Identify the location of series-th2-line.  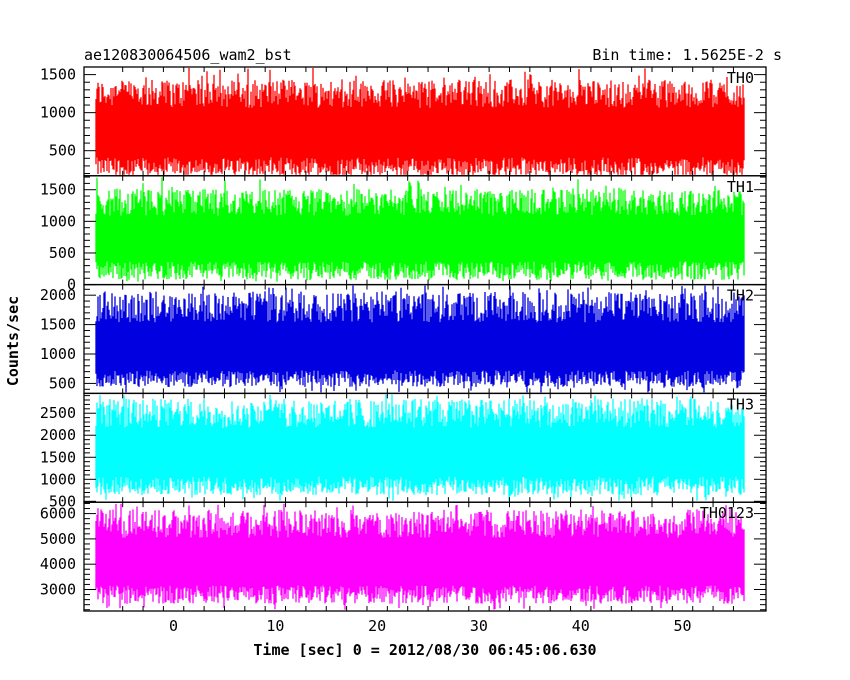
(420, 339).